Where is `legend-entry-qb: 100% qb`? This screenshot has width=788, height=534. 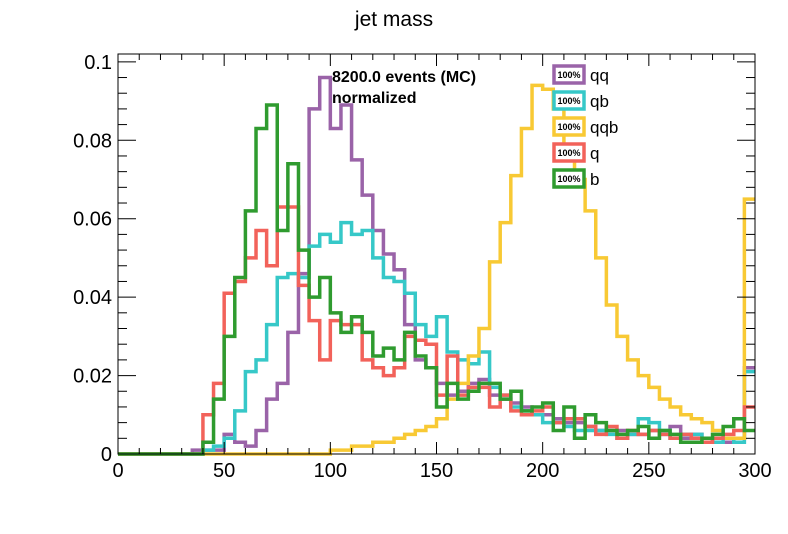
legend-entry-qb: 100% qb is located at coordinates (580, 100).